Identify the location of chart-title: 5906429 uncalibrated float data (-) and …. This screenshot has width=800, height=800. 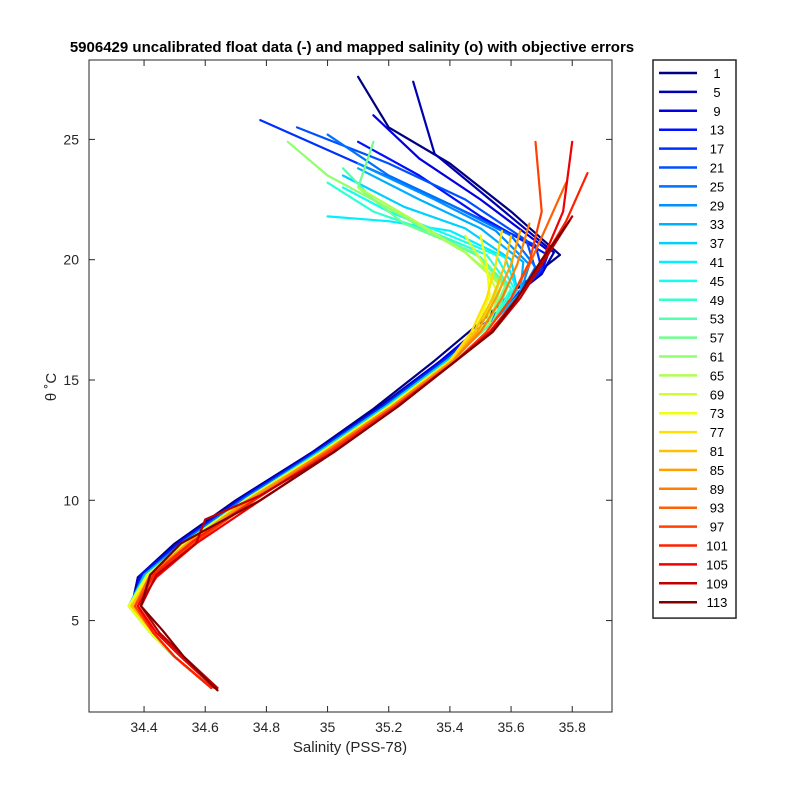
(352, 47).